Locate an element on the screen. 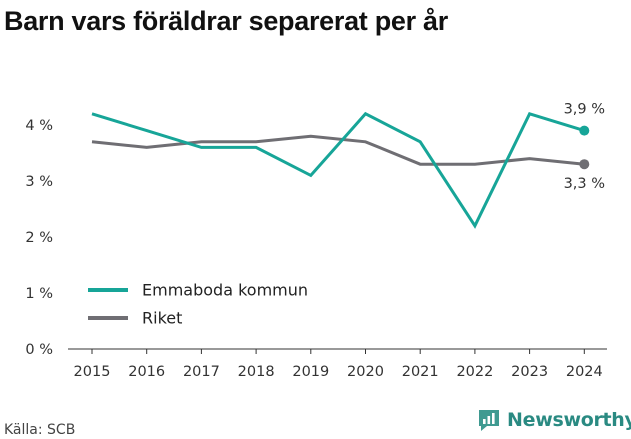  end-label-riket: 3,3 % is located at coordinates (584, 184).